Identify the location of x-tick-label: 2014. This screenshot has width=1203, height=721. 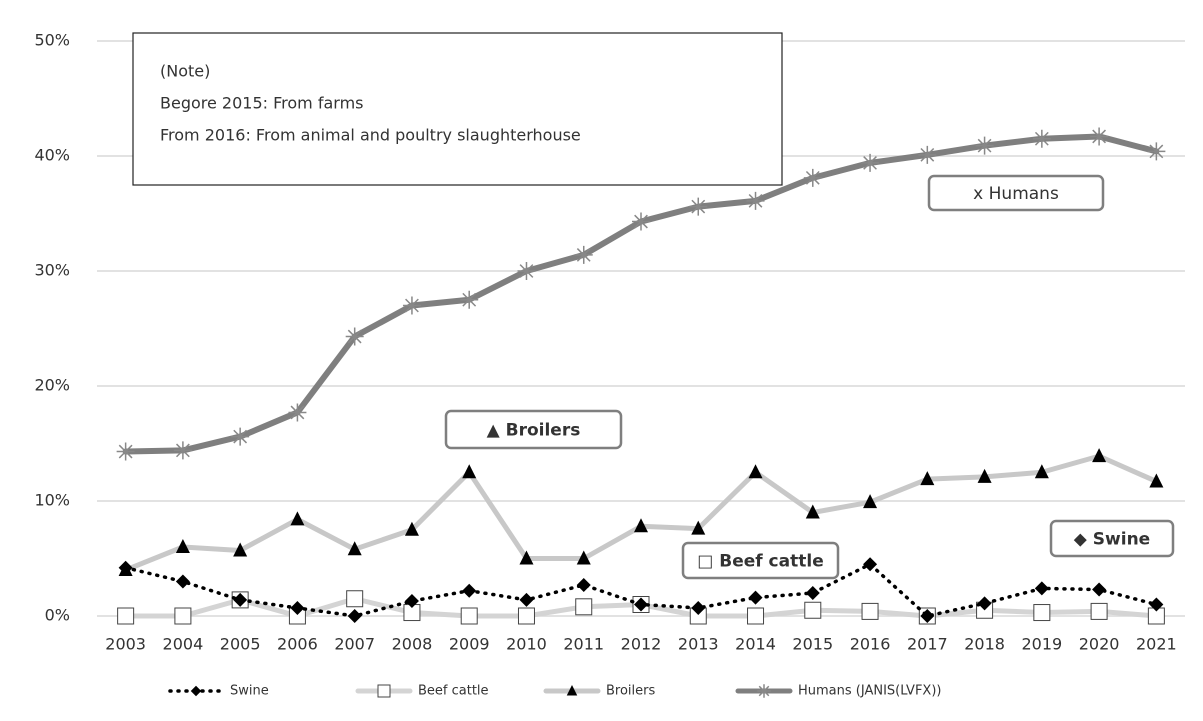
(755, 644).